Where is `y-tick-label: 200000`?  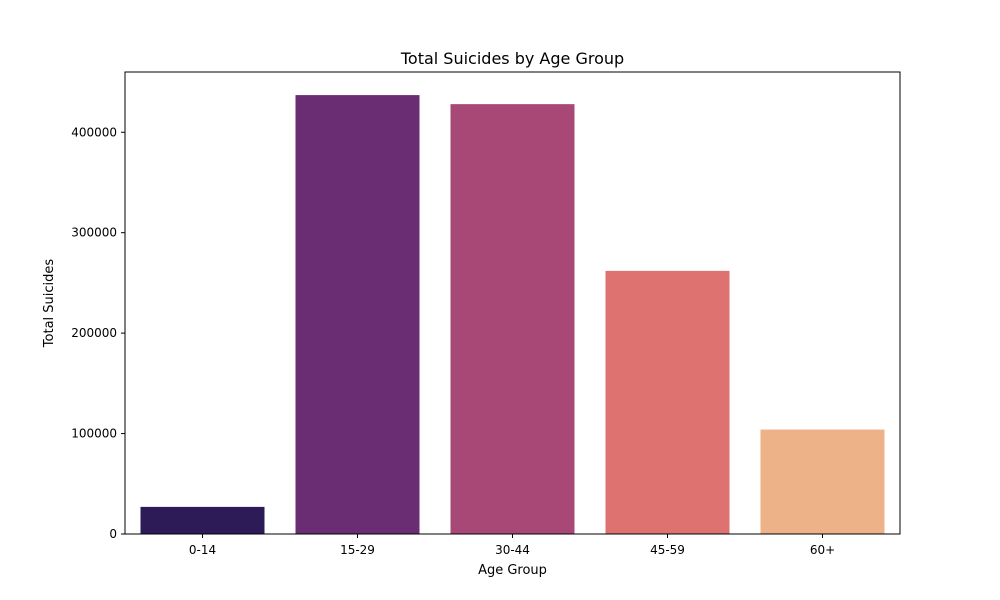
y-tick-label: 200000 is located at coordinates (94, 333).